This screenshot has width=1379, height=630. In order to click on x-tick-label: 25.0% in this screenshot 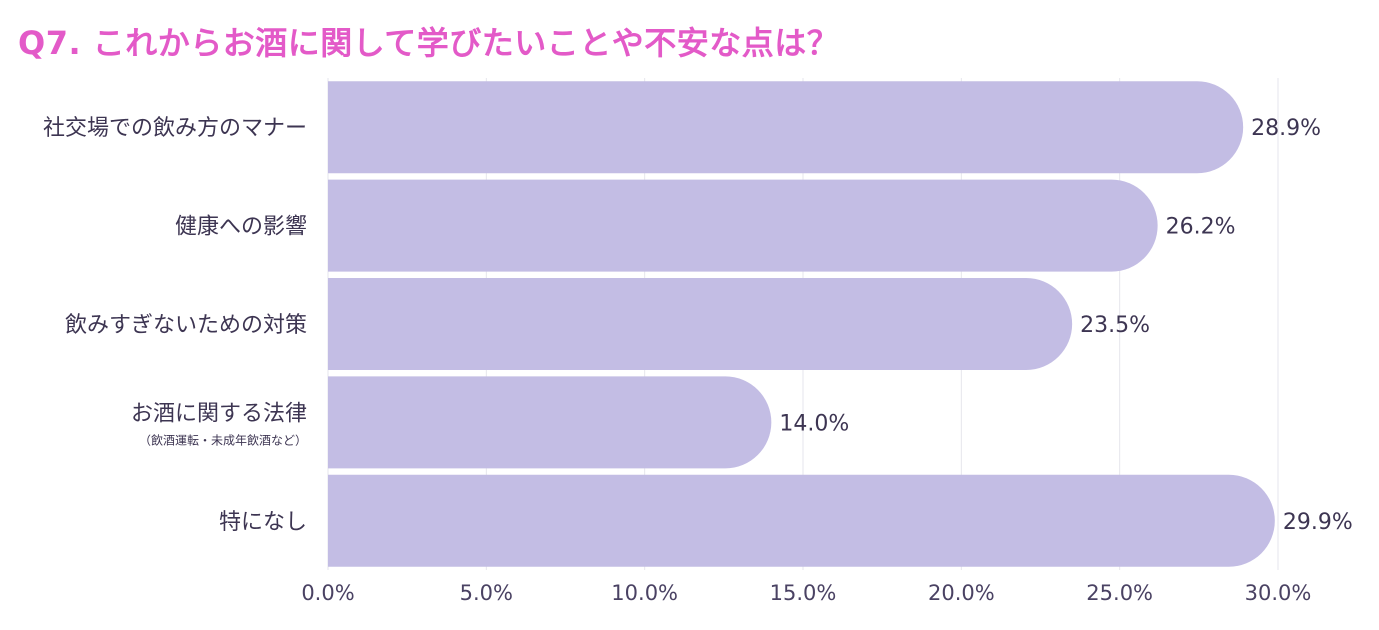, I will do `click(1119, 593)`.